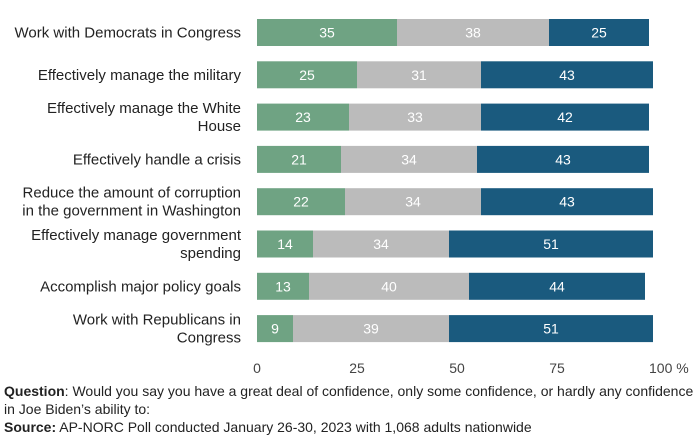  I want to click on x-tick-label: 0, so click(257, 368).